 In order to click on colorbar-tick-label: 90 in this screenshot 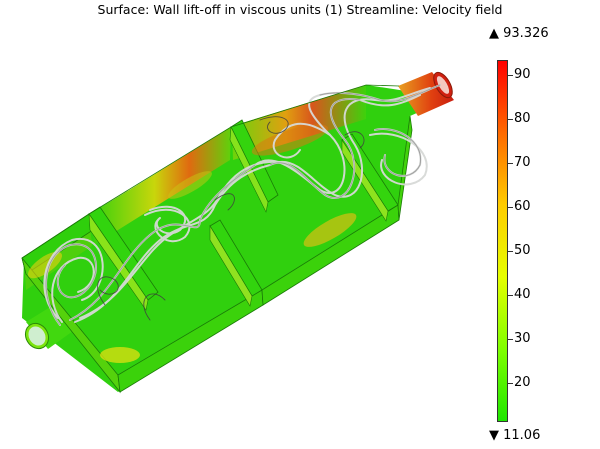, I will do `click(522, 74)`.